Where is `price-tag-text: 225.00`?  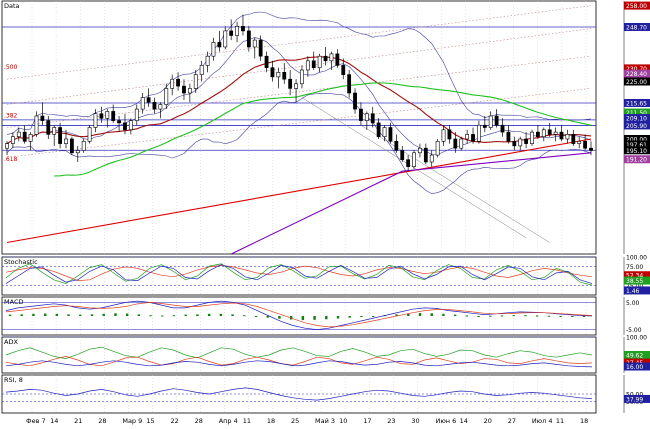 price-tag-text: 225.00 is located at coordinates (636, 82).